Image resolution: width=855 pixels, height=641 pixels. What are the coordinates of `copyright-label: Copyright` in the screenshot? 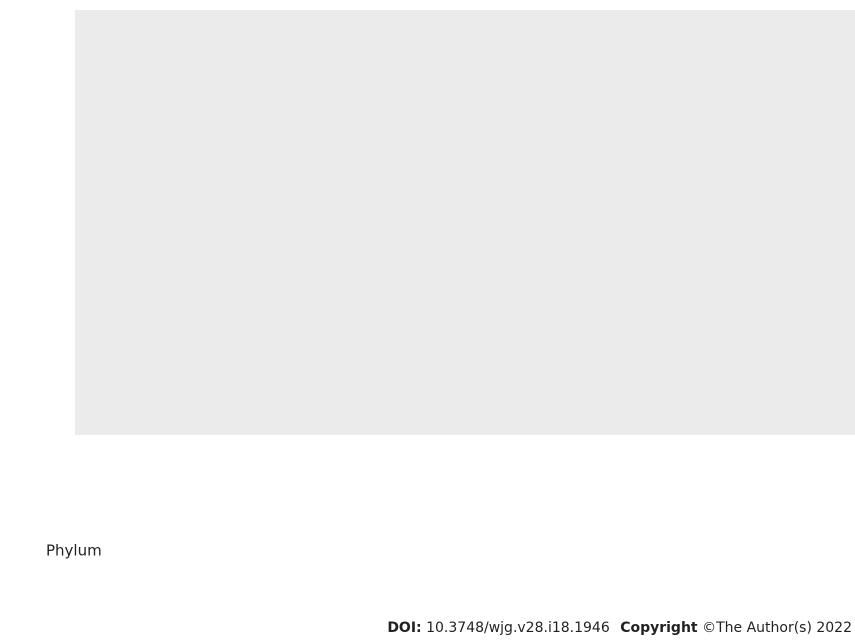 It's located at (659, 628).